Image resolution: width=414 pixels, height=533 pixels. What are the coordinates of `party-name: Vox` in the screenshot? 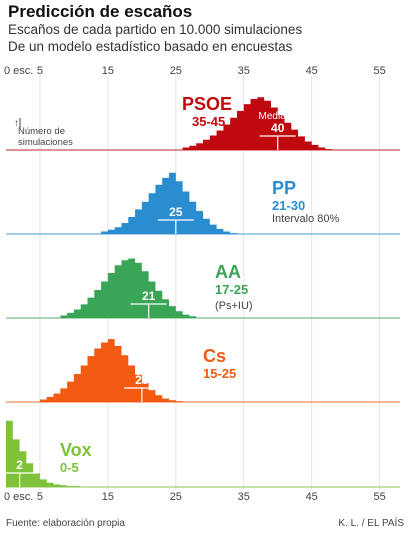 It's located at (76, 450).